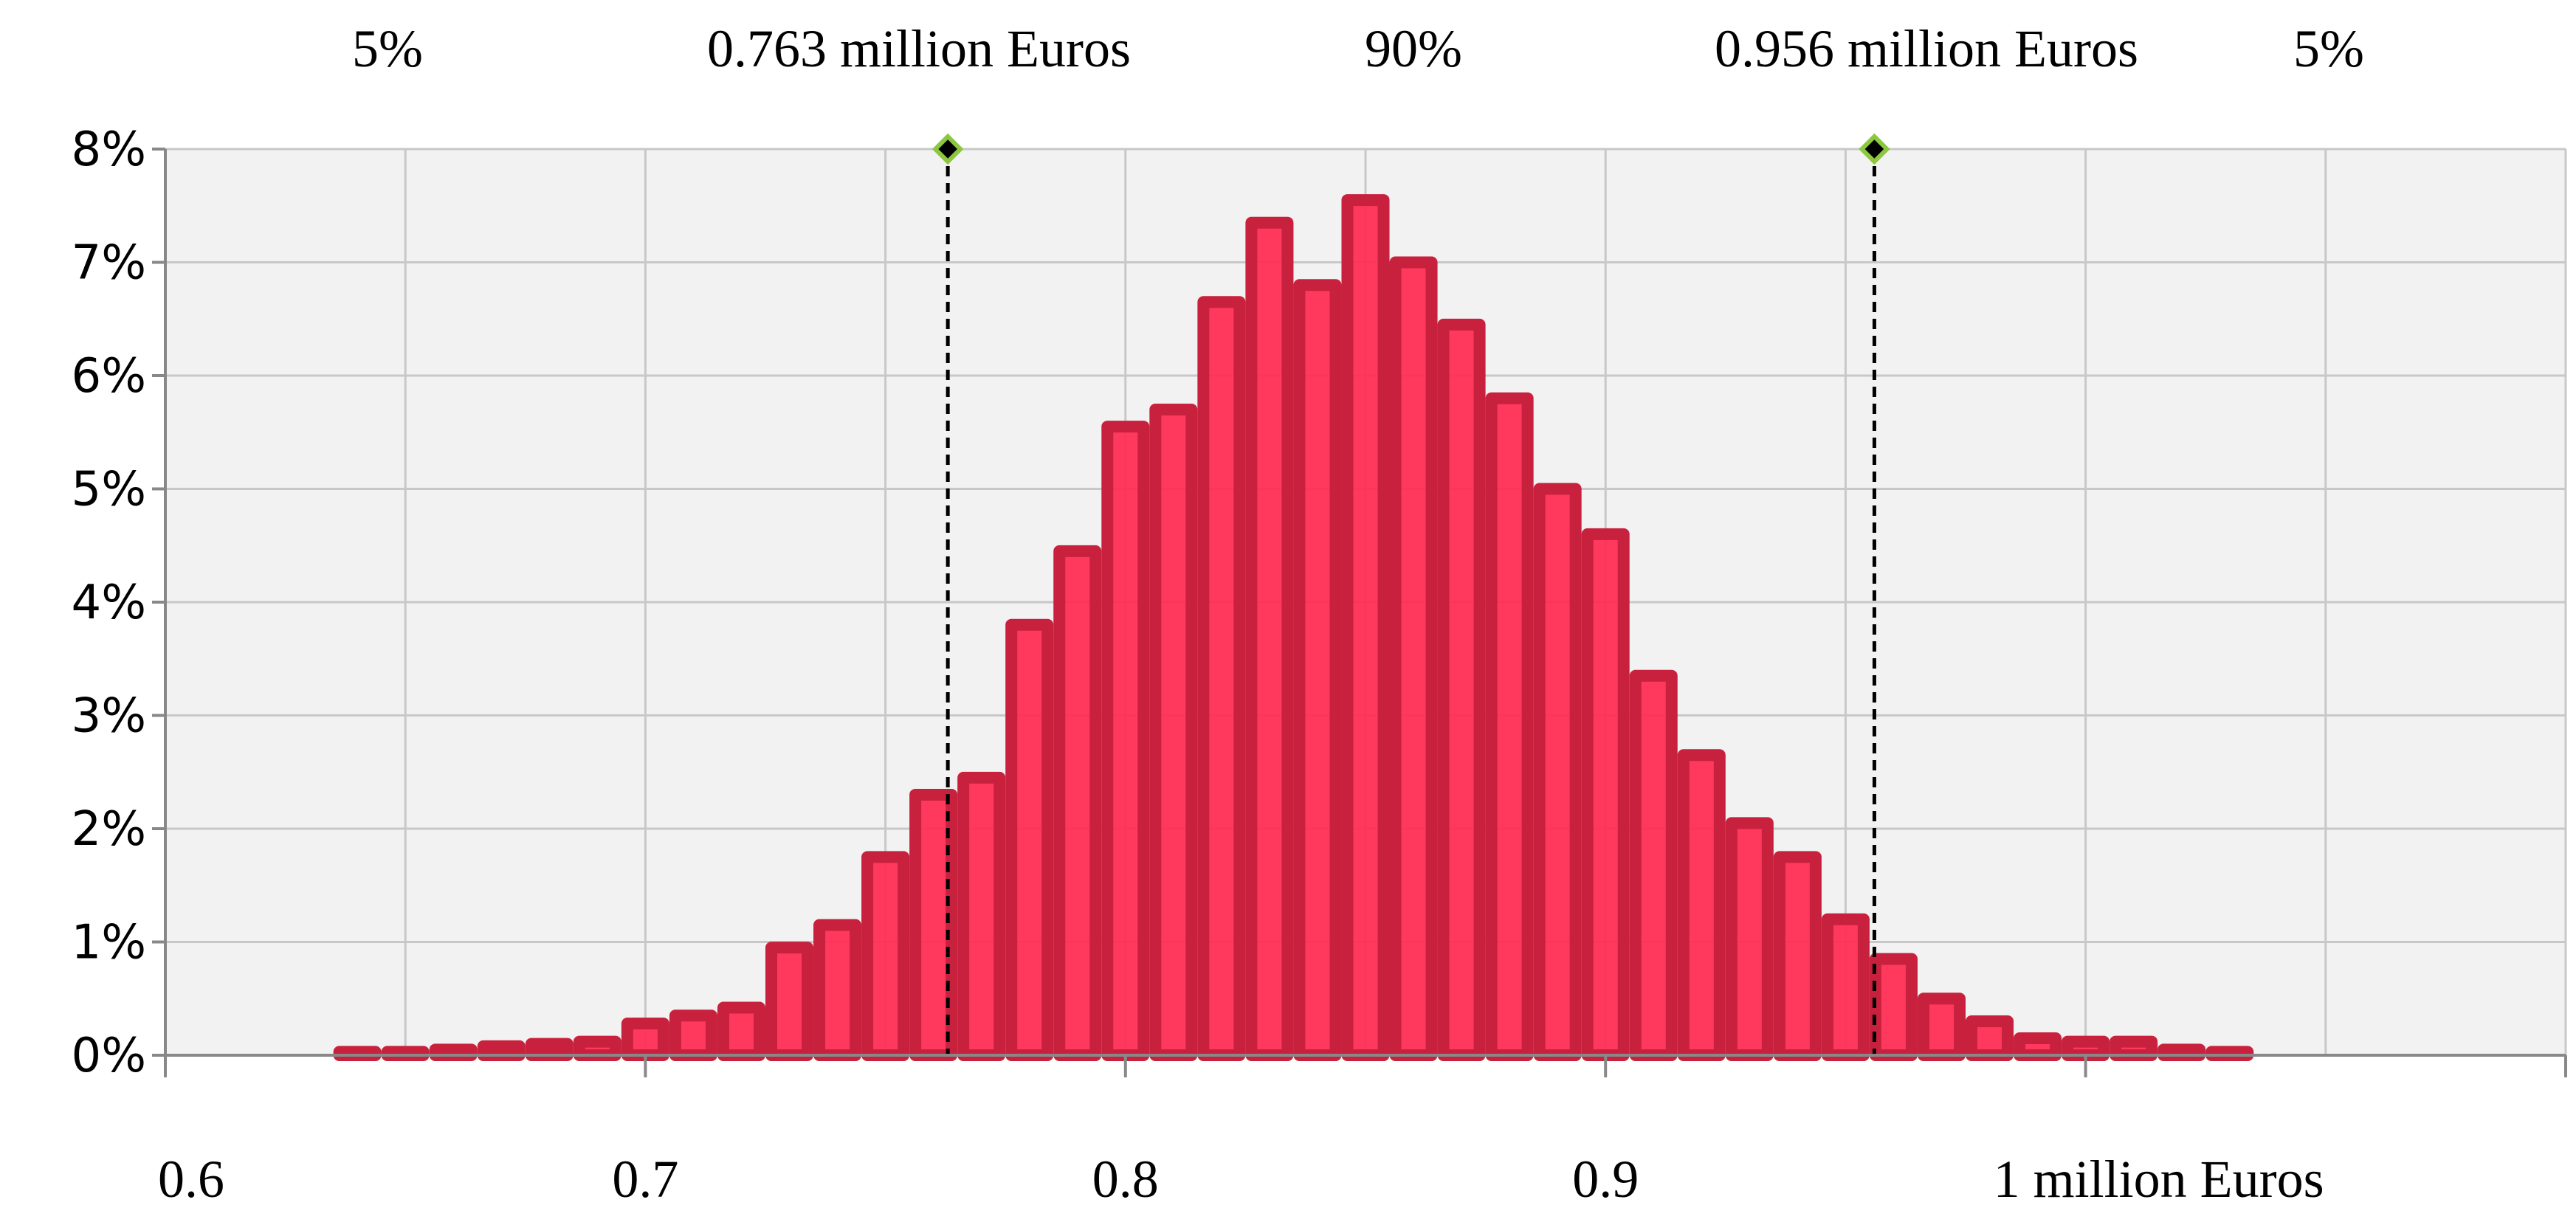 Image resolution: width=2576 pixels, height=1222 pixels. Describe the element at coordinates (1606, 1179) in the screenshot. I see `x-tick-label: 0.9` at that location.